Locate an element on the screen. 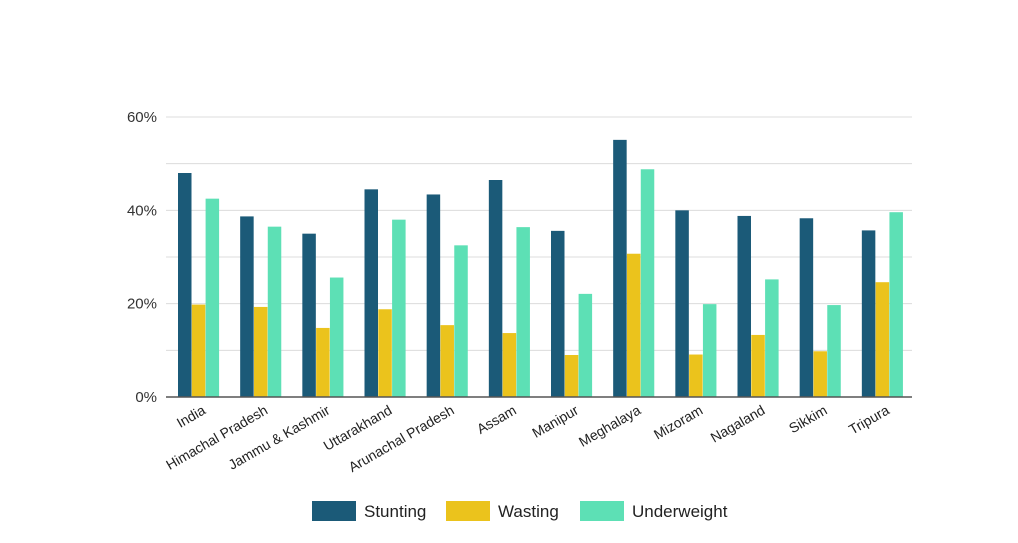  bar-wasting-india is located at coordinates (198, 350).